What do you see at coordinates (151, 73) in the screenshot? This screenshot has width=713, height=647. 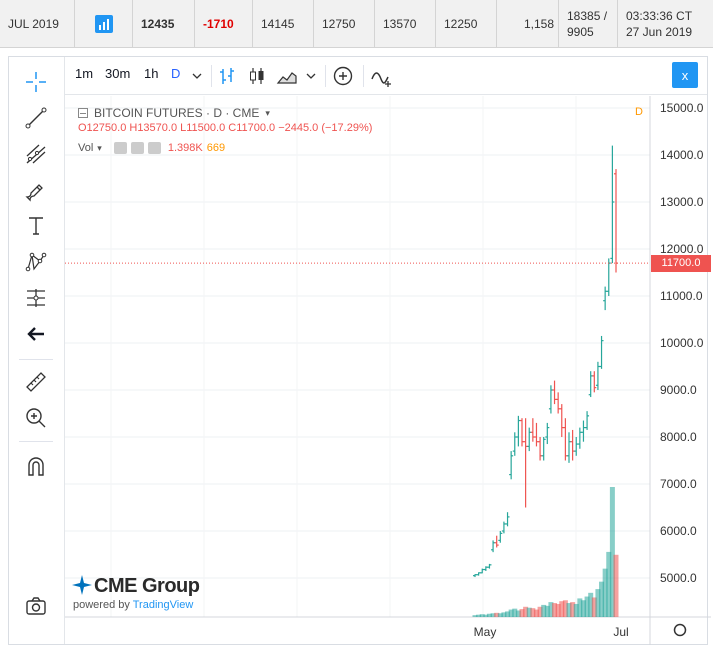 I see `interval-1h: 1h` at bounding box center [151, 73].